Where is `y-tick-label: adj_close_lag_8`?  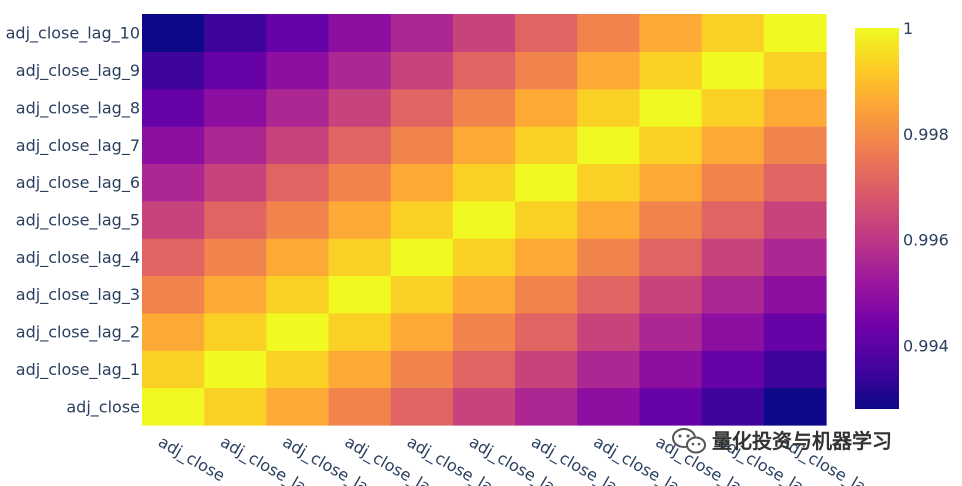
y-tick-label: adj_close_lag_8 is located at coordinates (78, 108).